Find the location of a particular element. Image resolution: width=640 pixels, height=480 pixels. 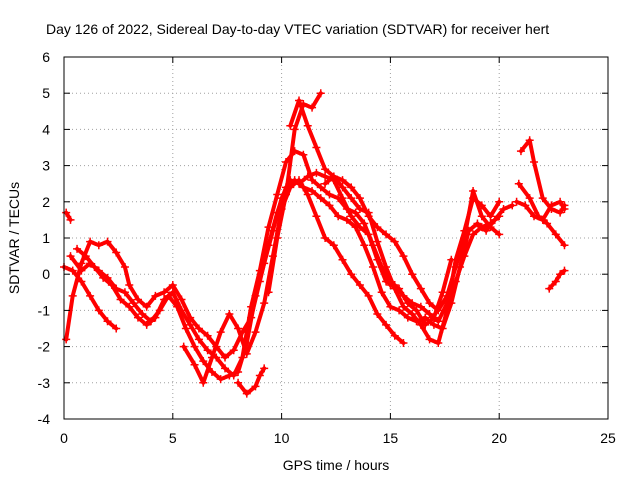

x-tick-label: 5 is located at coordinates (173, 438).